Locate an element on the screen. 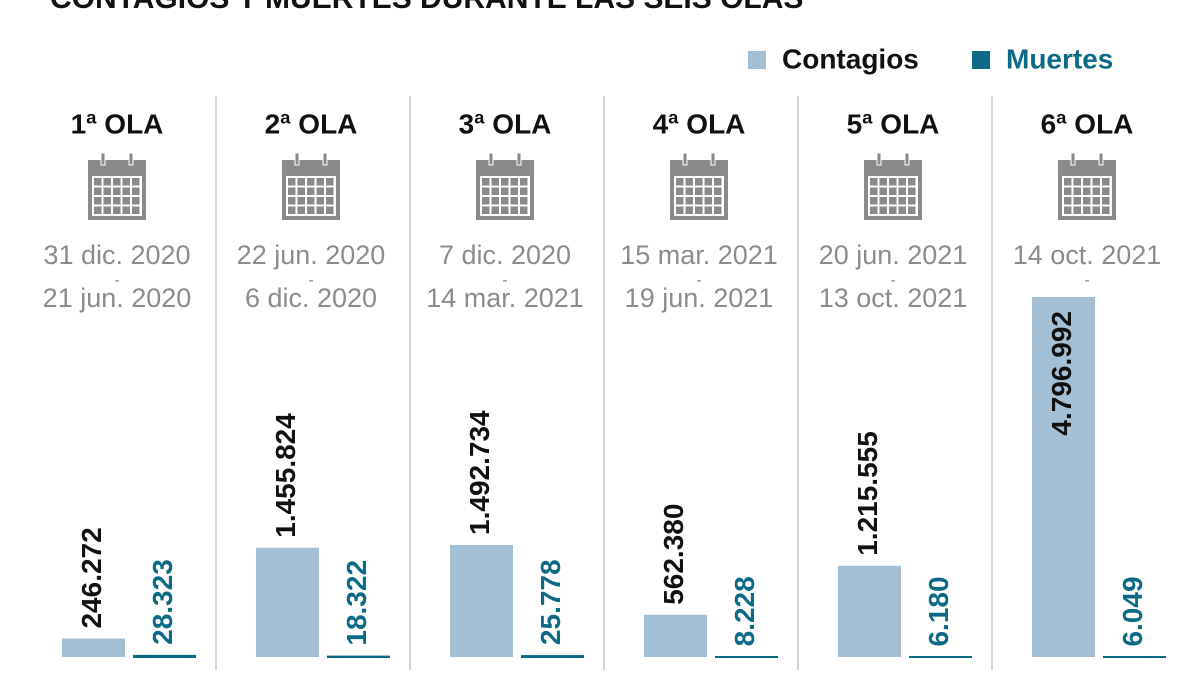  panel-title: 1ª OLA is located at coordinates (117, 123).